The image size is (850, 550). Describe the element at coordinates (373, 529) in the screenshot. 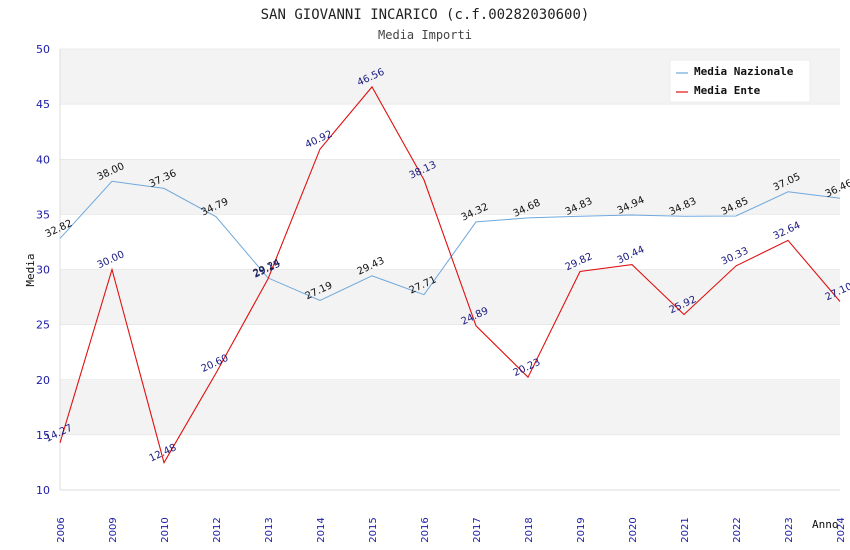

I see `x-tick-label: 2015` at that location.